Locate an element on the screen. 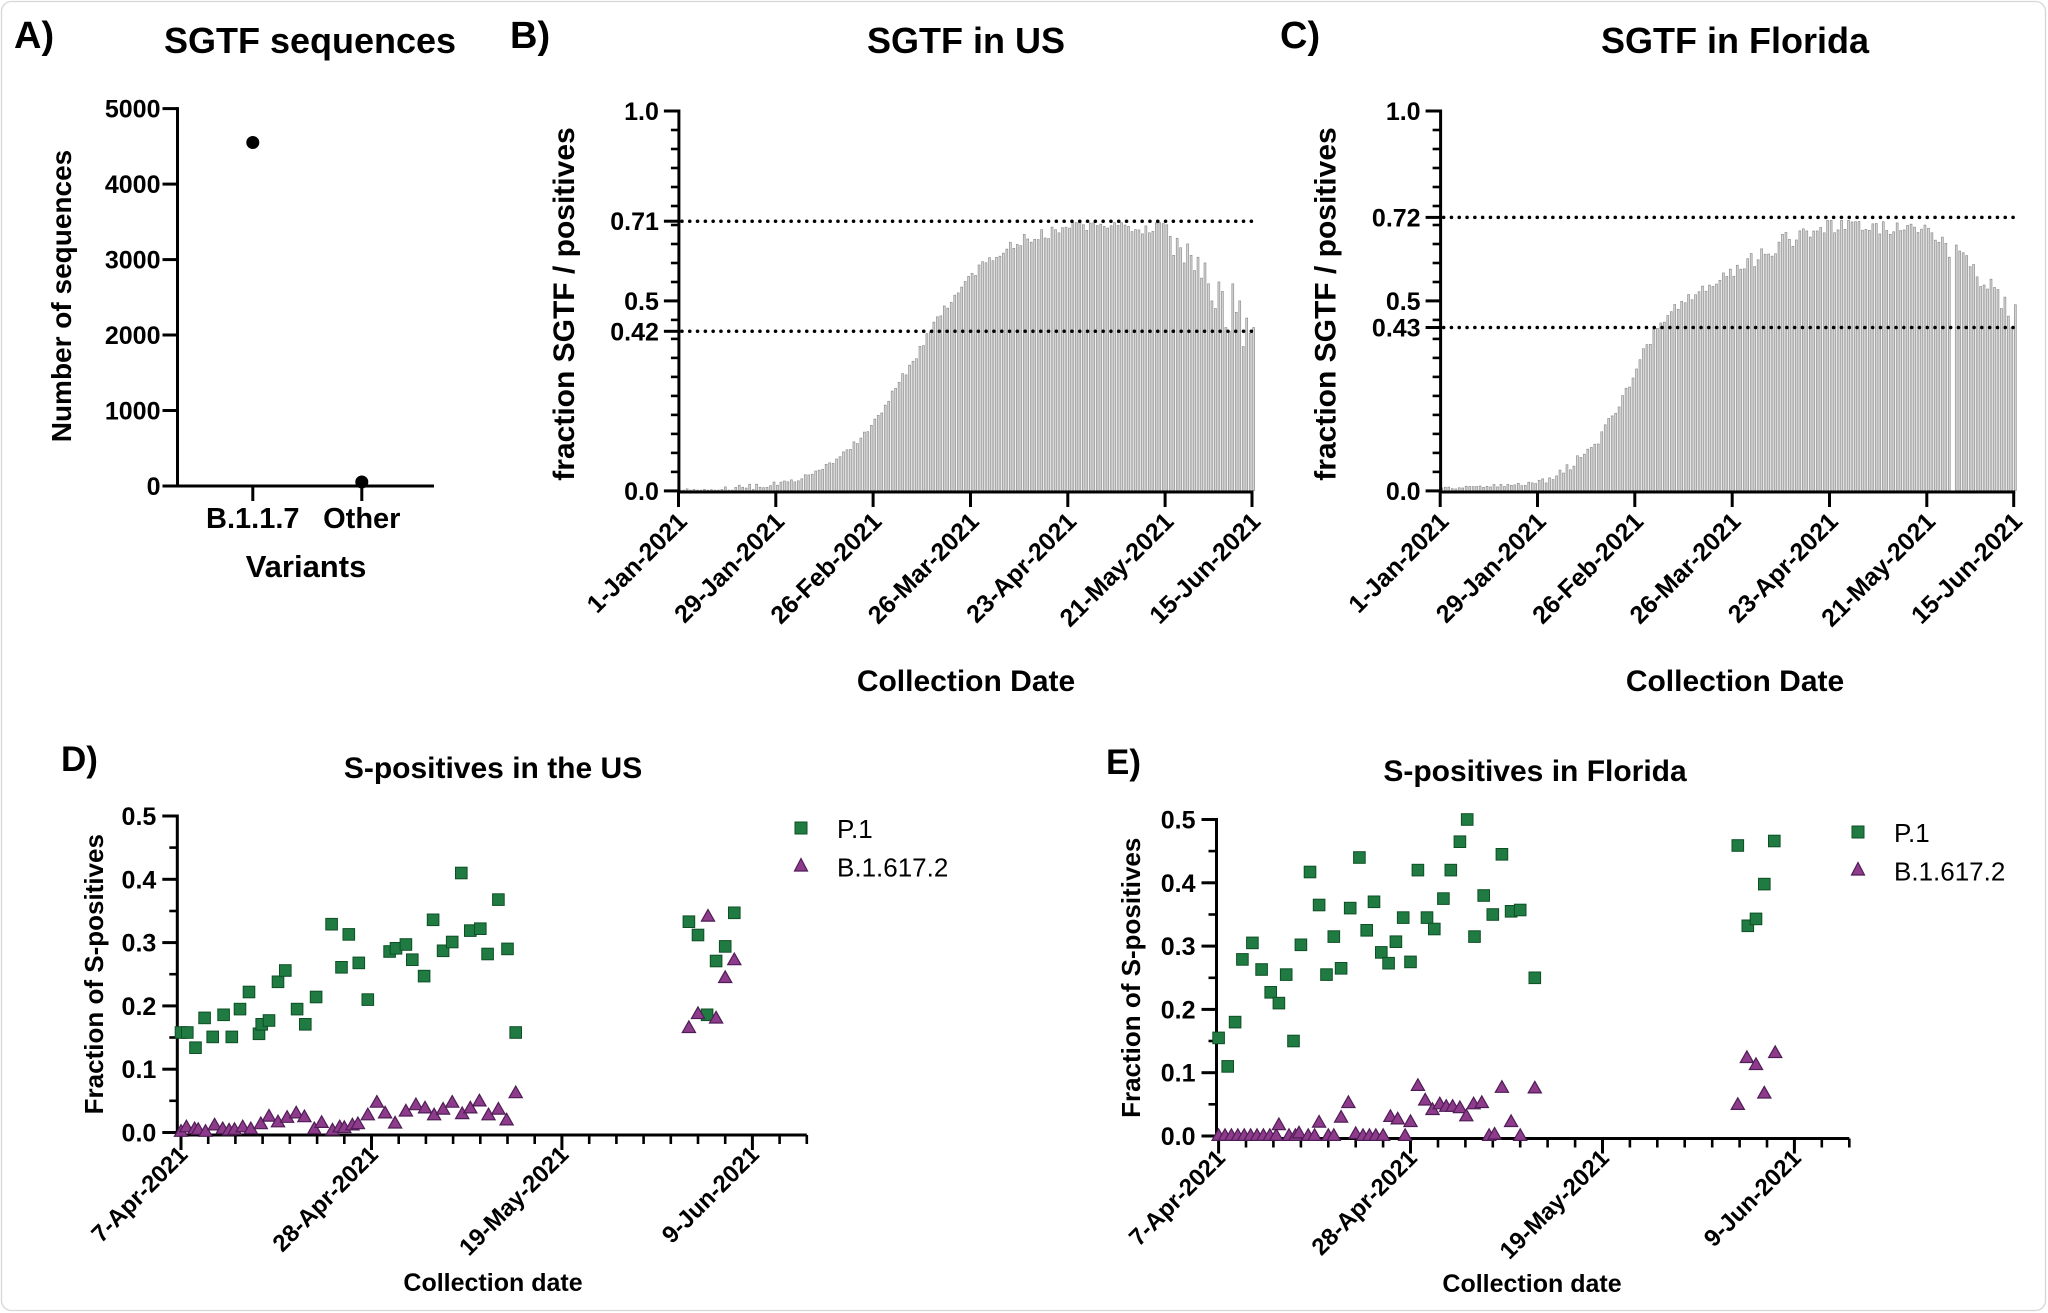  svg-text: 0.71 is located at coordinates (634, 222).